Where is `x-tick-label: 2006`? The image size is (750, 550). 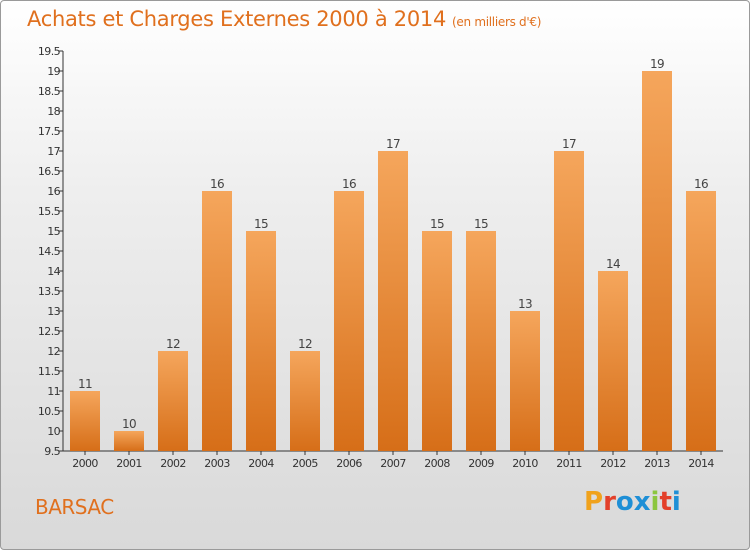
x-tick-label: 2006 is located at coordinates (349, 463).